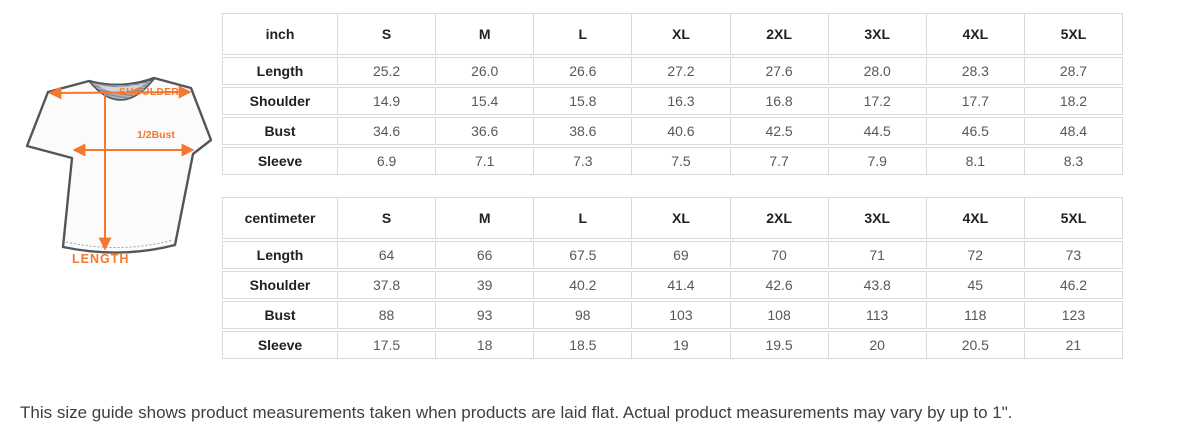  I want to click on measurement-value-cell: 19, so click(681, 345).